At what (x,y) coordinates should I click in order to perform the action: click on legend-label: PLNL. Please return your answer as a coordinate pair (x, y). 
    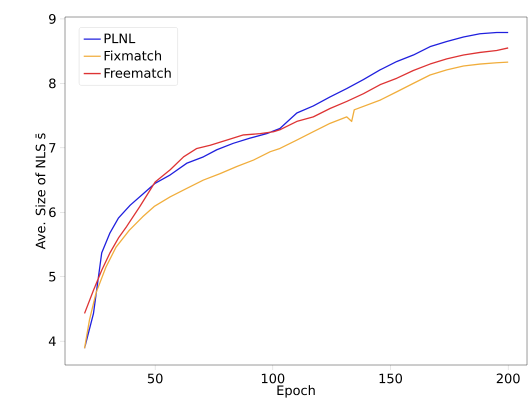
    Looking at the image, I should click on (120, 39).